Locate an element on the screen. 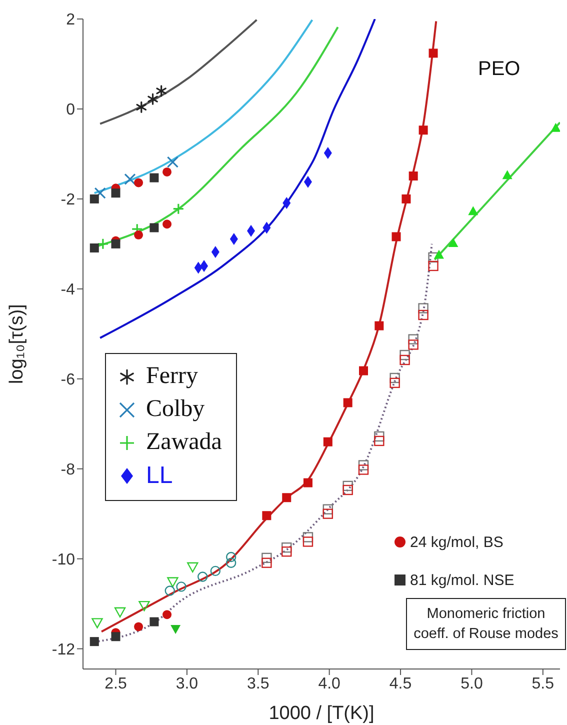 Image resolution: width=567 pixels, height=725 pixels. legend-label: Colby is located at coordinates (175, 409).